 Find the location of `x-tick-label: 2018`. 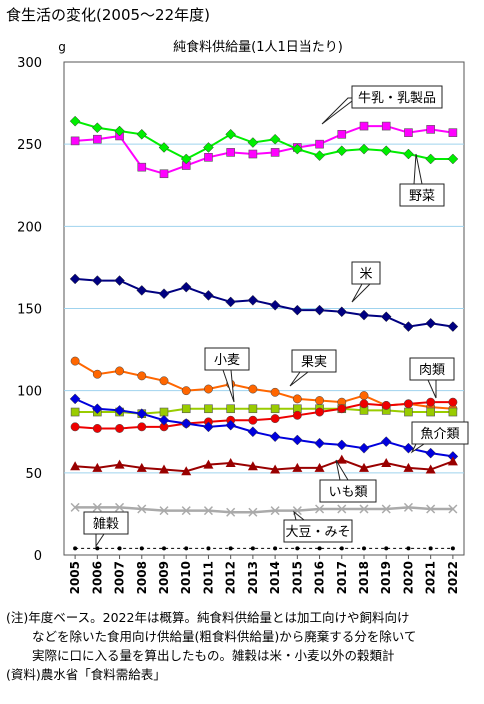

x-tick-label: 2018 is located at coordinates (364, 577).